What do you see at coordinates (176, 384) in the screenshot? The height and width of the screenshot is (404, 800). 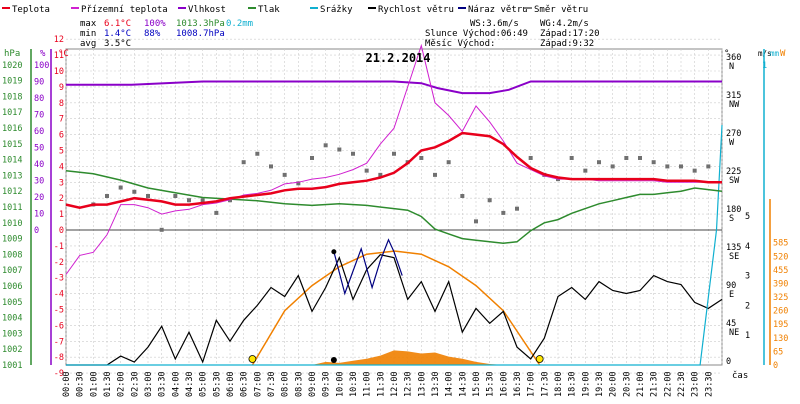 I see `x-tick-label: 04:00` at bounding box center [176, 384].